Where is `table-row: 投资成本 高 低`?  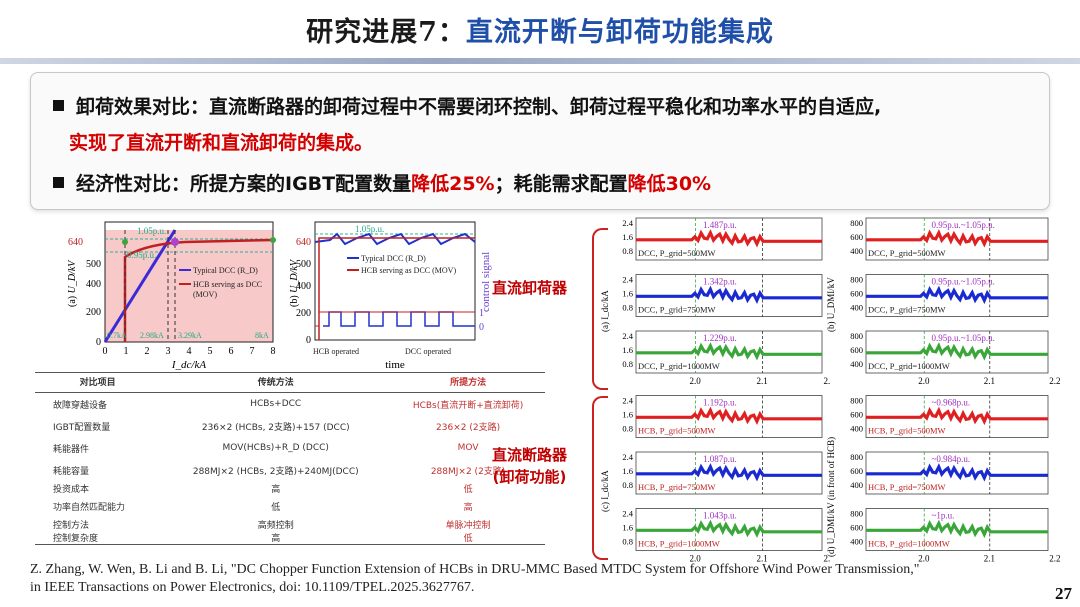 table-row: 投资成本 高 低 is located at coordinates (290, 488).